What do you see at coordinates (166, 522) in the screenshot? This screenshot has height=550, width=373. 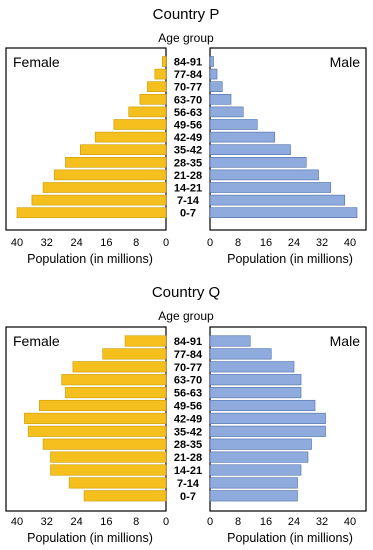 I see `female-tick-label: 0` at bounding box center [166, 522].